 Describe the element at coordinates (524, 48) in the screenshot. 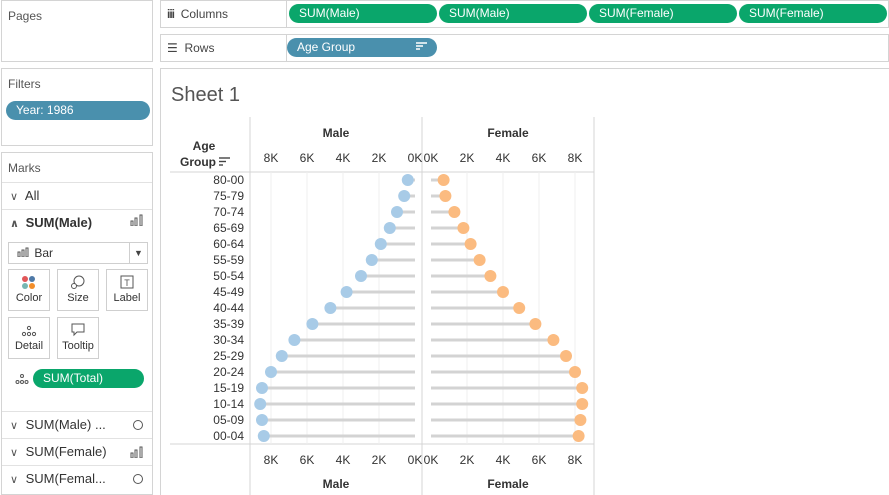

I see `rows-shelf: ☰ Rows Age Group` at that location.